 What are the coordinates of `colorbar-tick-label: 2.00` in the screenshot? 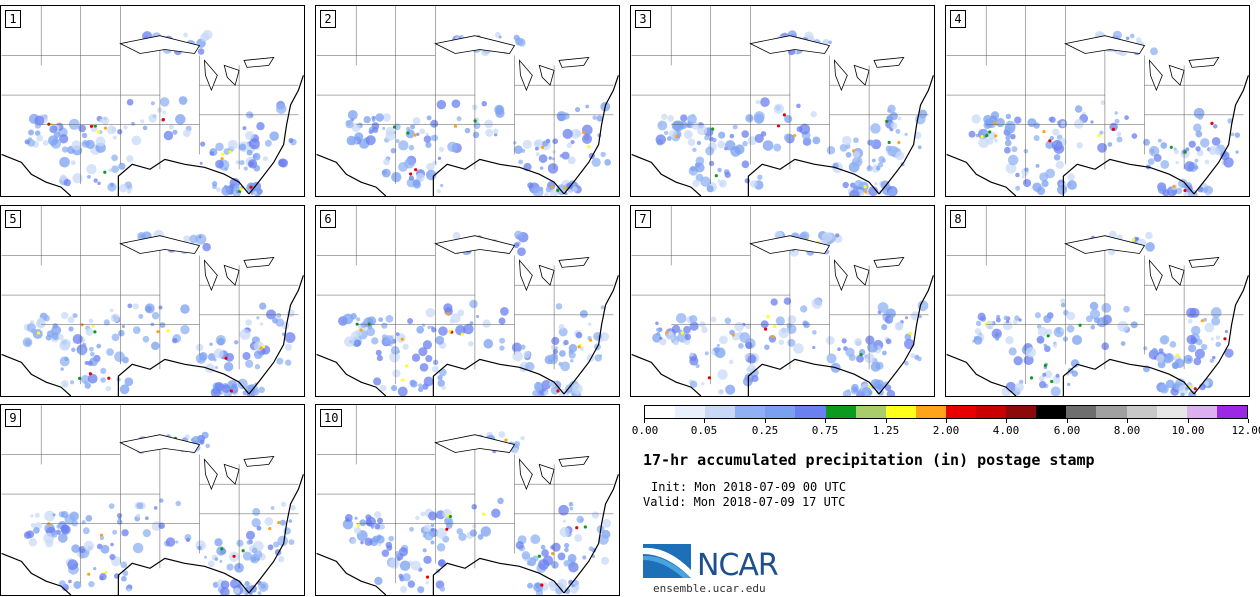 It's located at (946, 430).